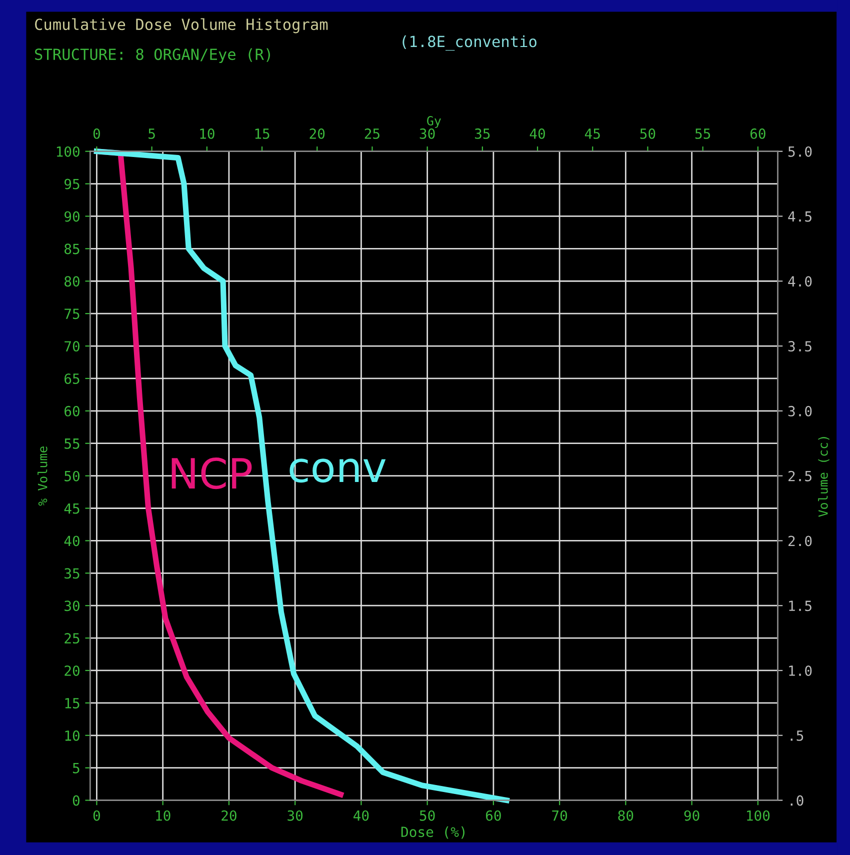 This screenshot has height=855, width=850. Describe the element at coordinates (800, 476) in the screenshot. I see `y2-tick-label: 2.5` at that location.